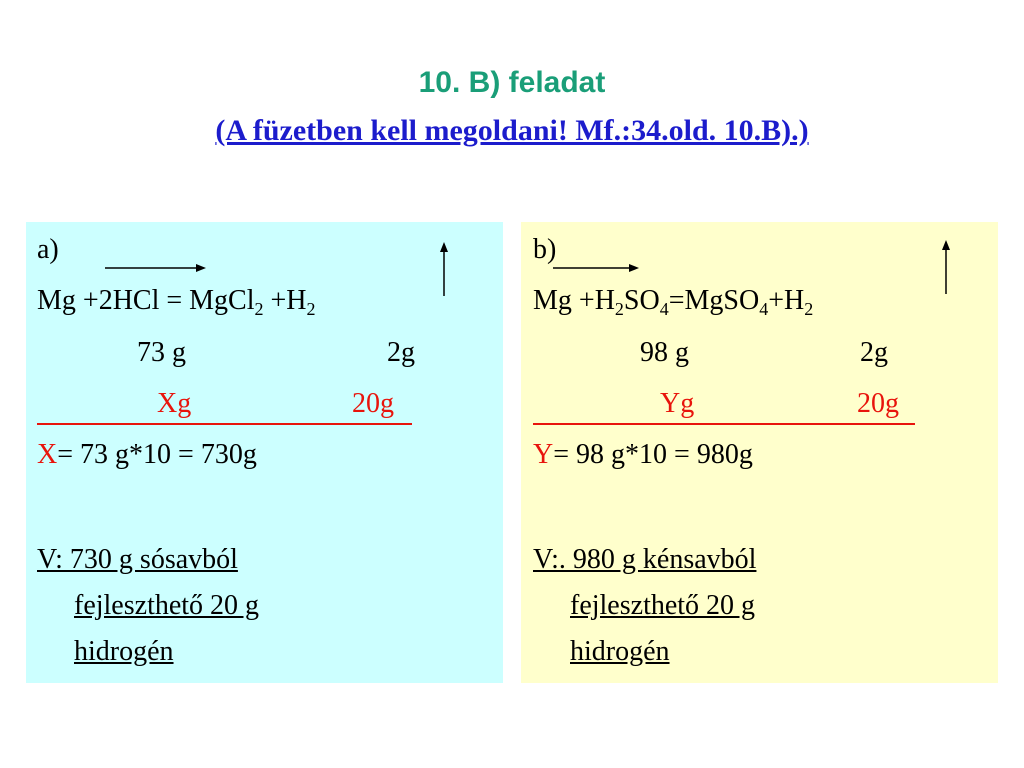 The image size is (1024, 768). I want to click on ratio: 98 g, so click(664, 352).